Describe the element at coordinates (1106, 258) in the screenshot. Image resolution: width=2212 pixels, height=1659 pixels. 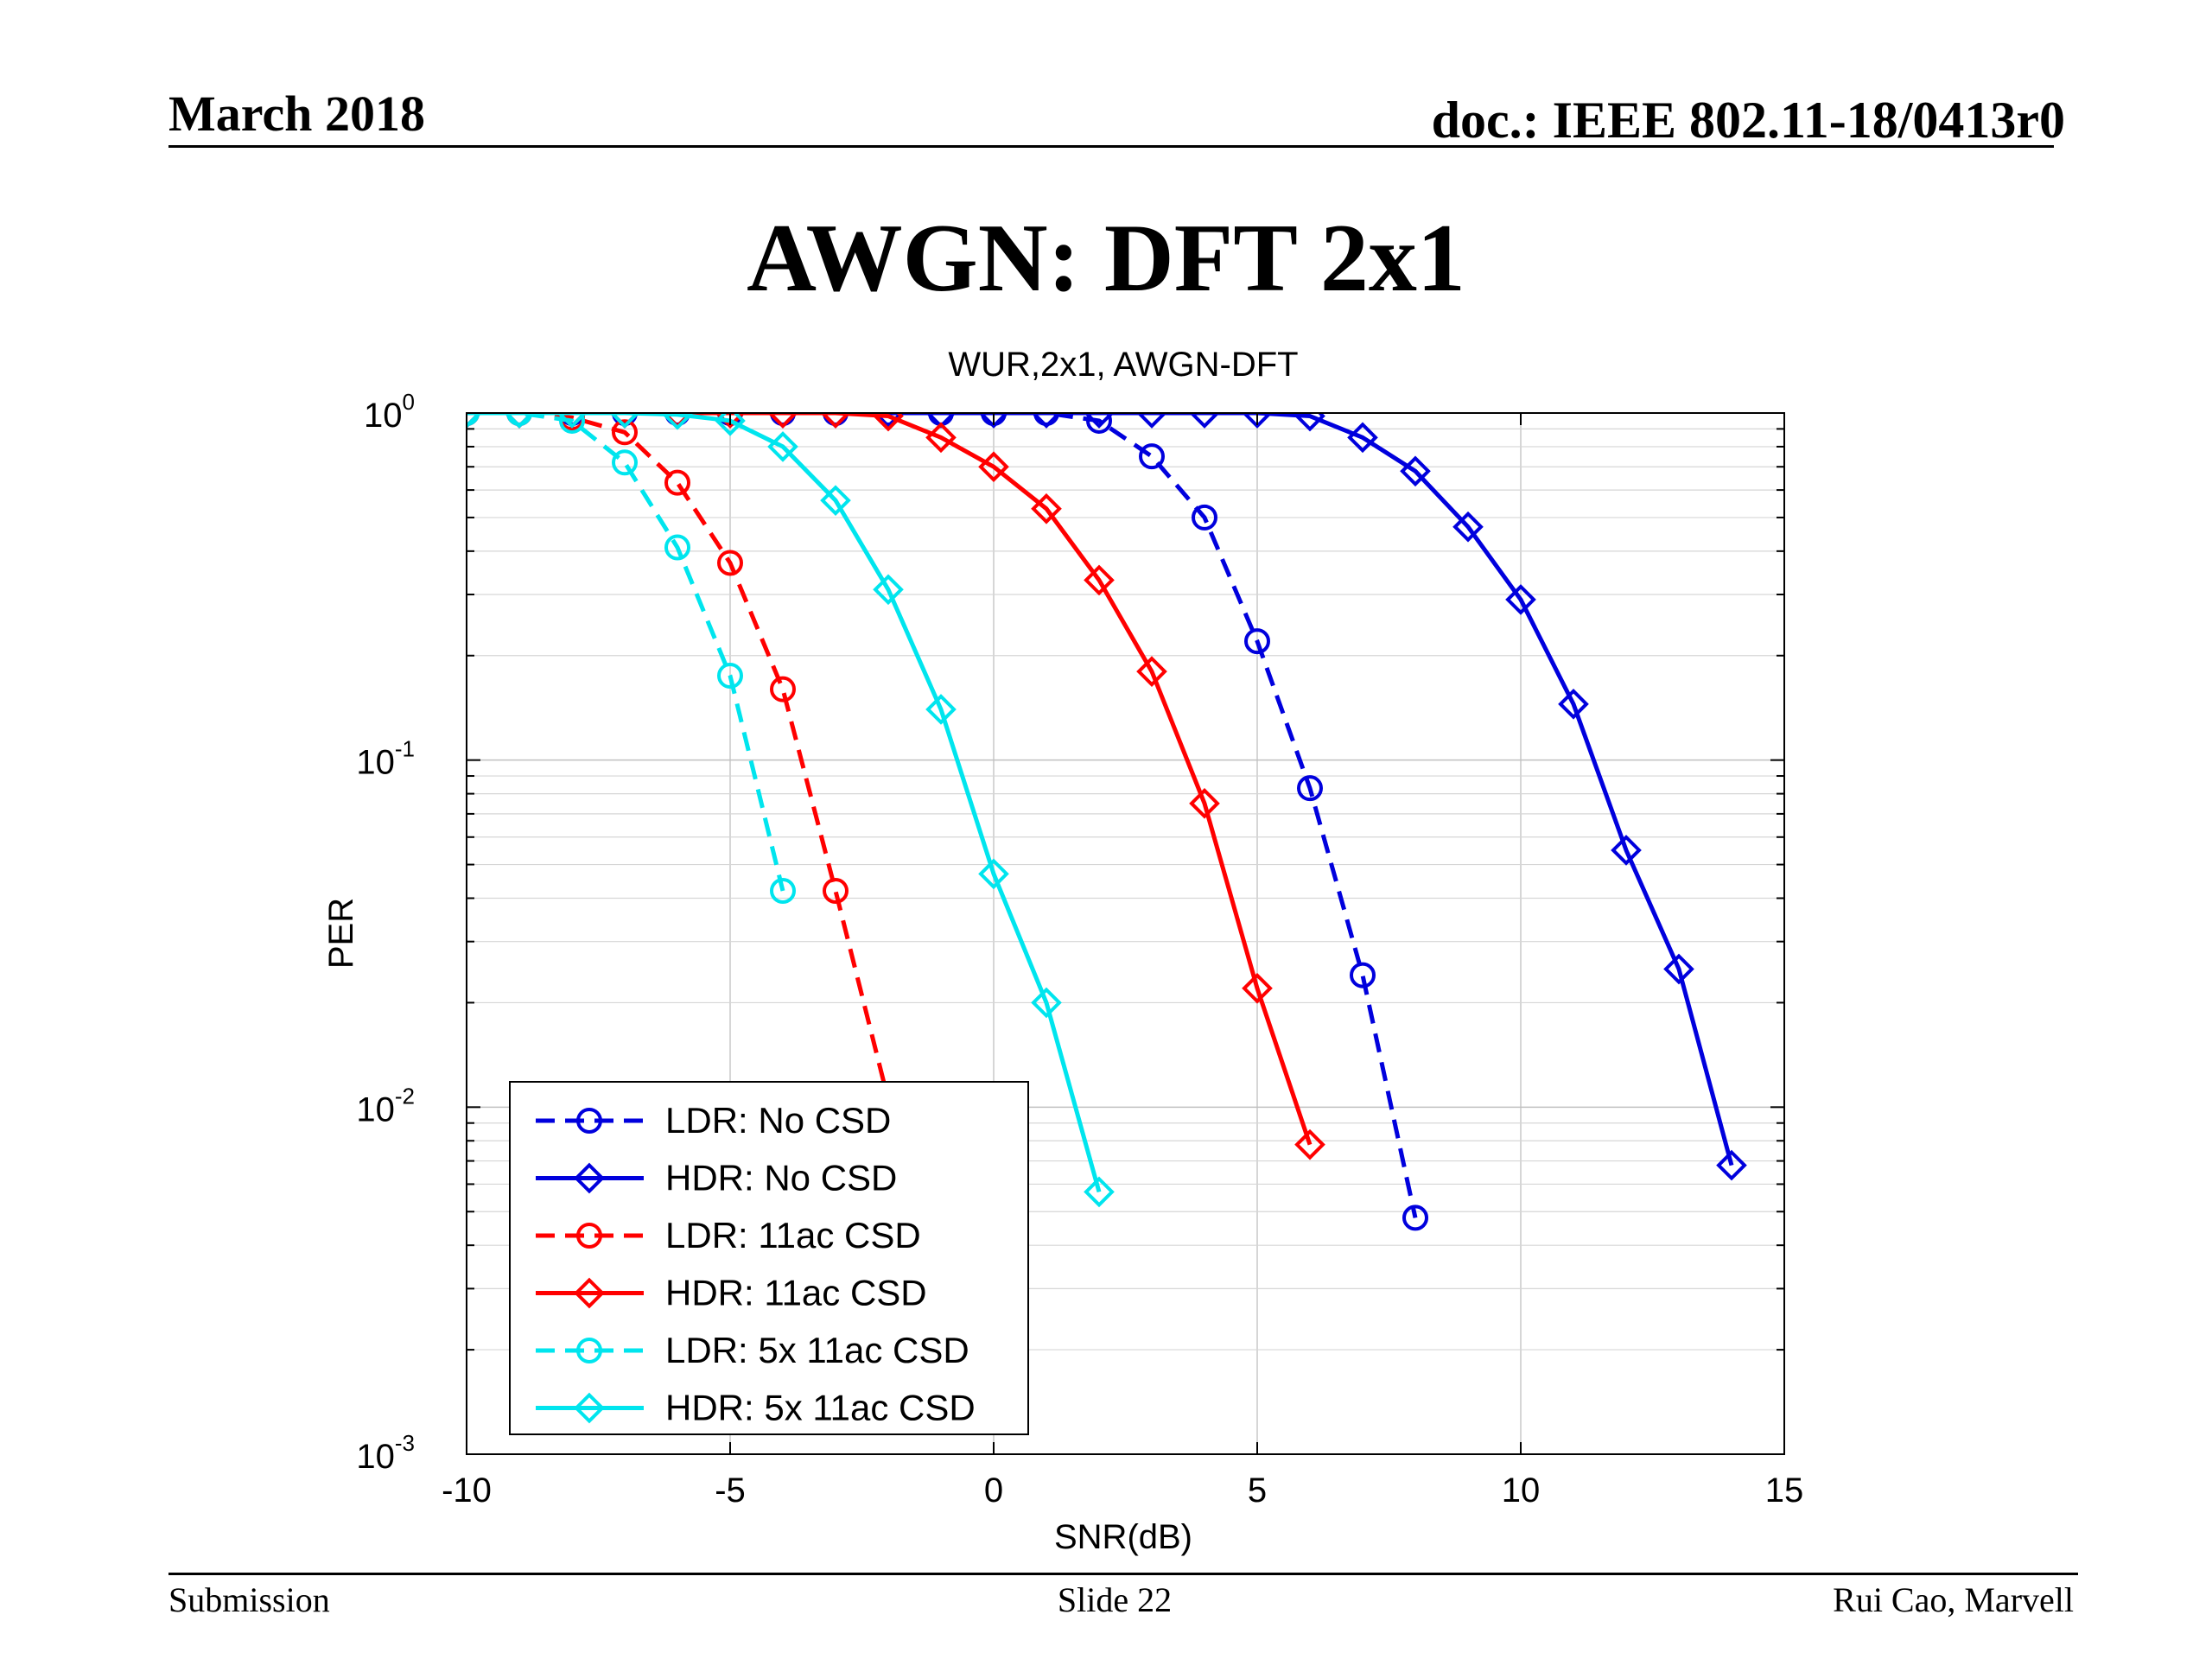
I see `slide-title: AWGN: DFT 2x1` at that location.